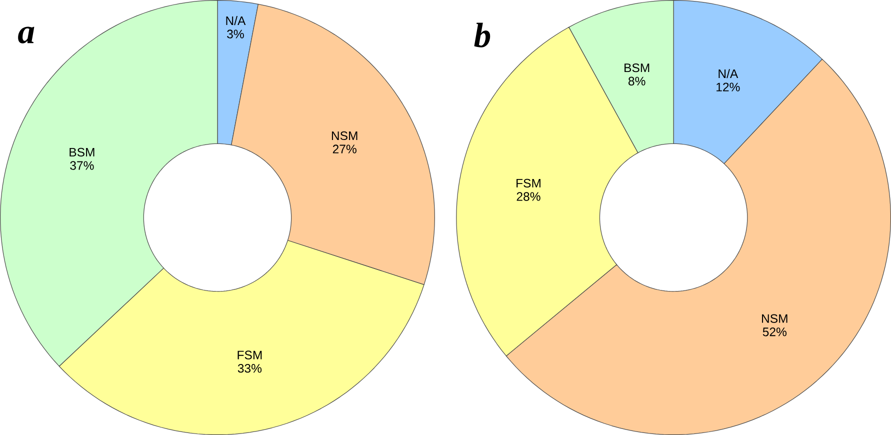 This screenshot has height=435, width=891. I want to click on data-label: 12%, so click(728, 87).